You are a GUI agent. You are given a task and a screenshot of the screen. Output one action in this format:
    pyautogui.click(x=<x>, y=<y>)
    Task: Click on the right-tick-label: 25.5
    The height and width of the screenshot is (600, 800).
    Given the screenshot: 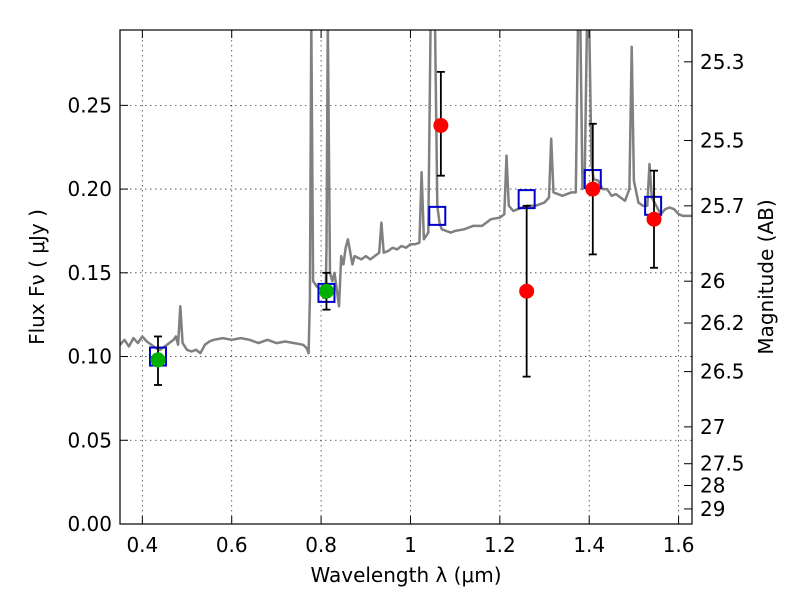 What is the action you would take?
    pyautogui.click(x=722, y=141)
    